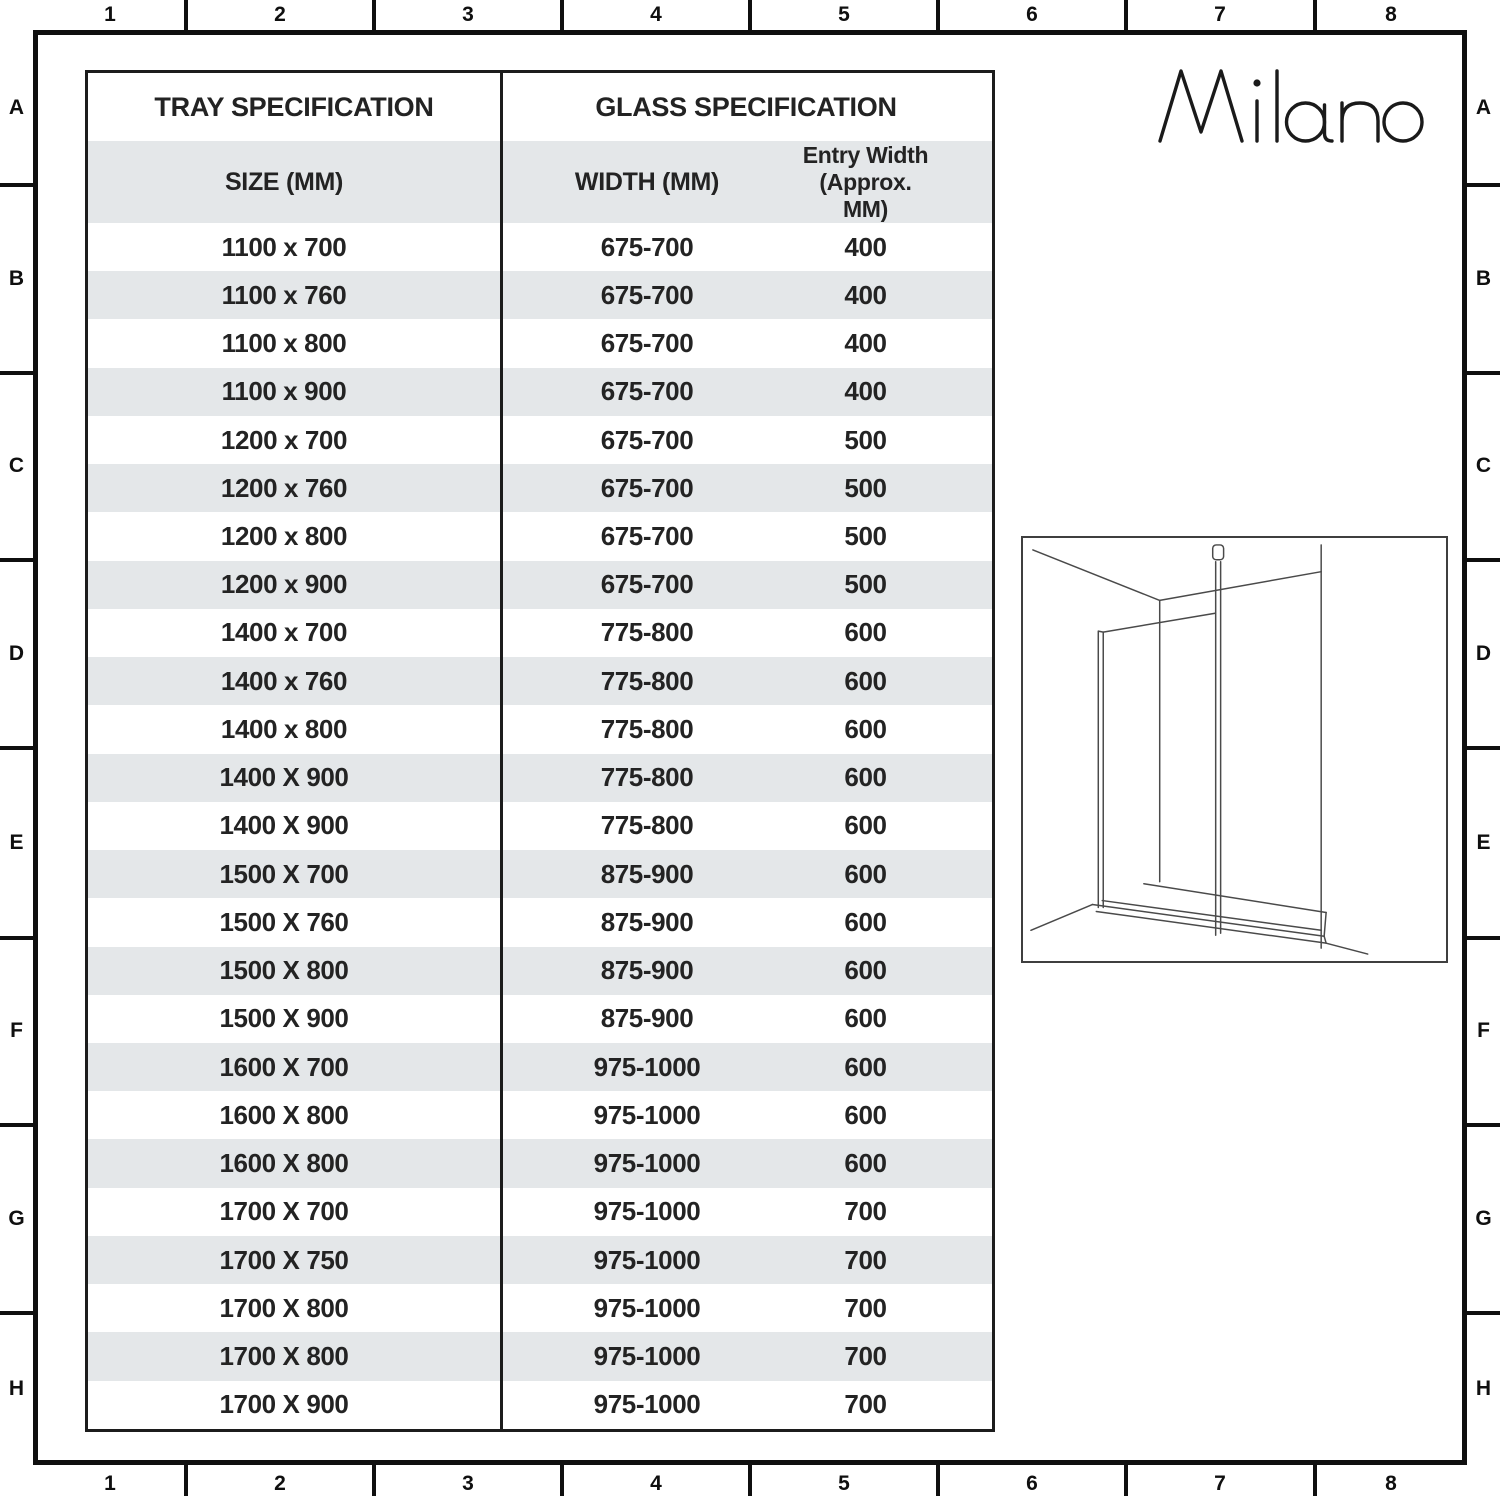 This screenshot has height=1500, width=1500. I want to click on glass-specification-title: GLASS SPECIFICATION, so click(746, 106).